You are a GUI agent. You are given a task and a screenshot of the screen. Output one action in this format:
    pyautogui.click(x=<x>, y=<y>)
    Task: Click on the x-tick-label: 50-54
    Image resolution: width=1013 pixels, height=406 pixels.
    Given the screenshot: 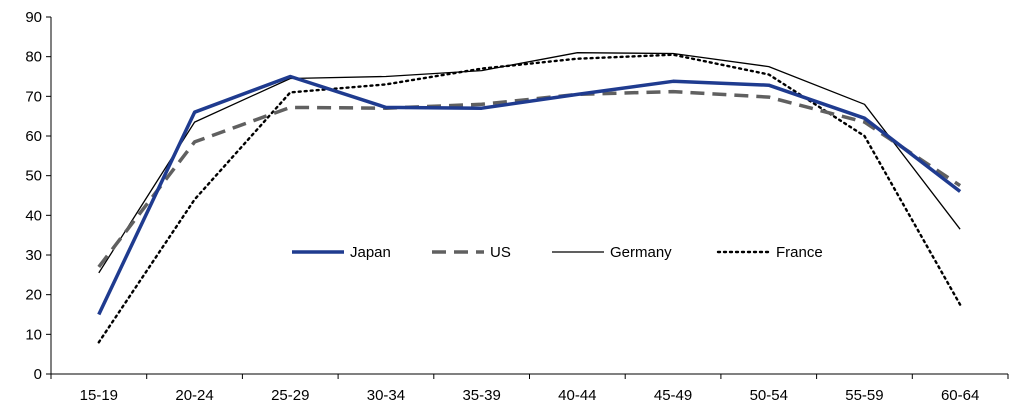 What is the action you would take?
    pyautogui.click(x=769, y=395)
    